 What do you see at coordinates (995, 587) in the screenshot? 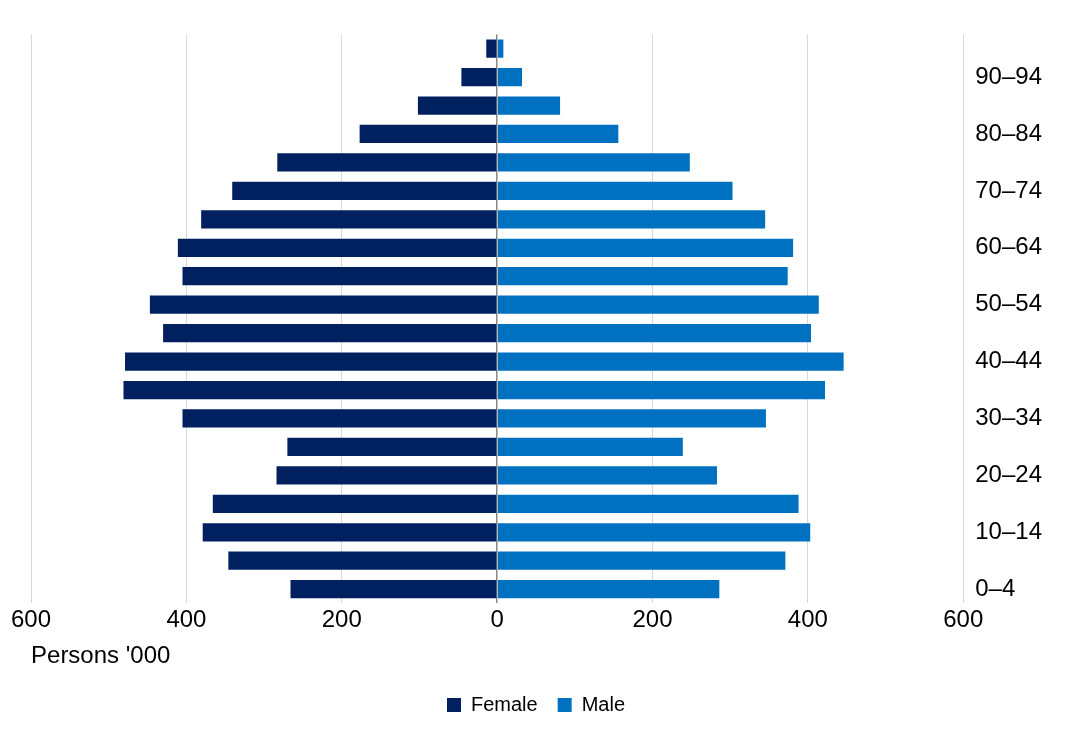
I see `y-tick-label: 0–4` at bounding box center [995, 587].